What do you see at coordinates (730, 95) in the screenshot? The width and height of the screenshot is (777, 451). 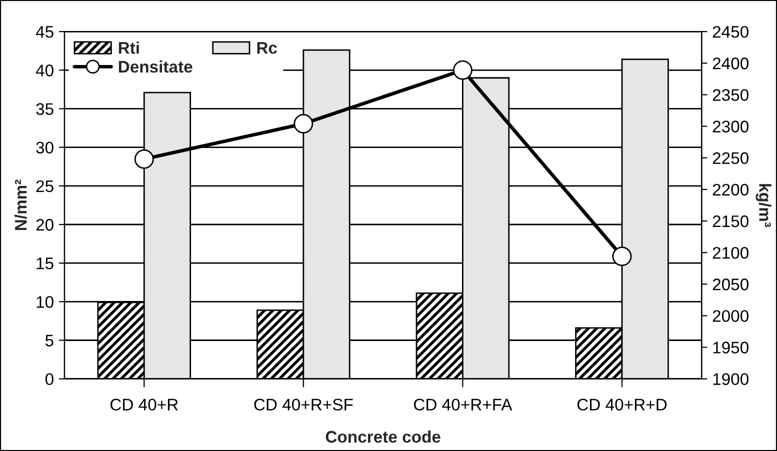 I see `y2-tick-label: 2350` at bounding box center [730, 95].